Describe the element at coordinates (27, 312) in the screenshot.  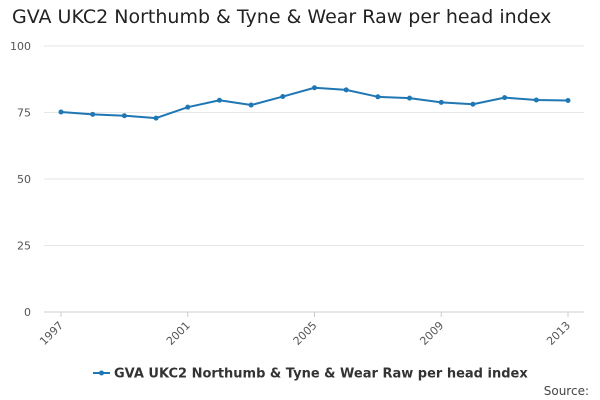
I see `y-tick-label: 0` at that location.